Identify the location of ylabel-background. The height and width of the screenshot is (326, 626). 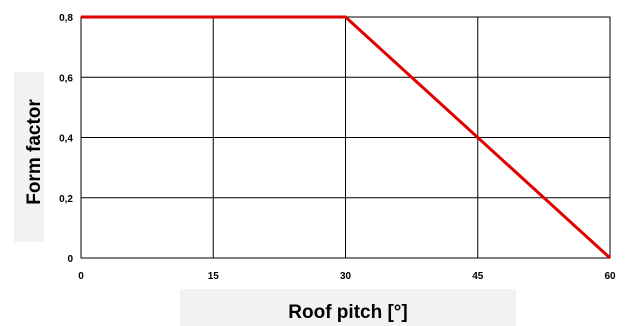
(29, 157).